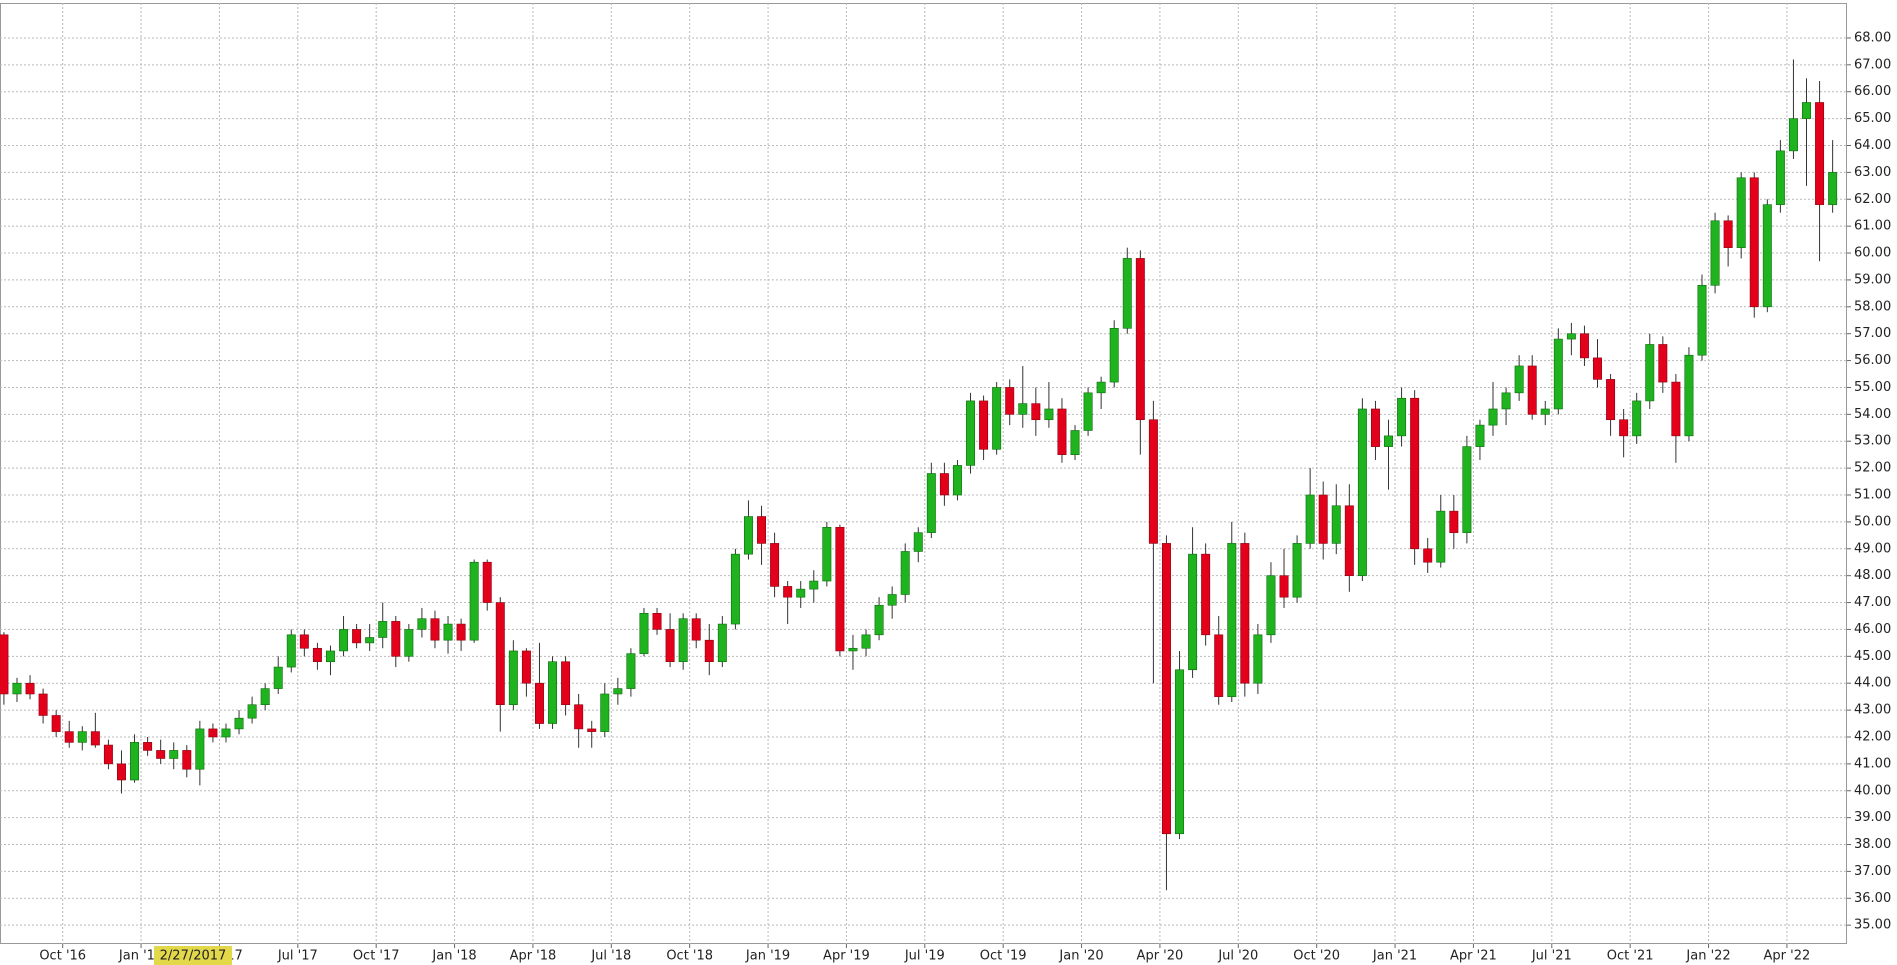  I want to click on y-tick-label: 44.00, so click(1872, 683).